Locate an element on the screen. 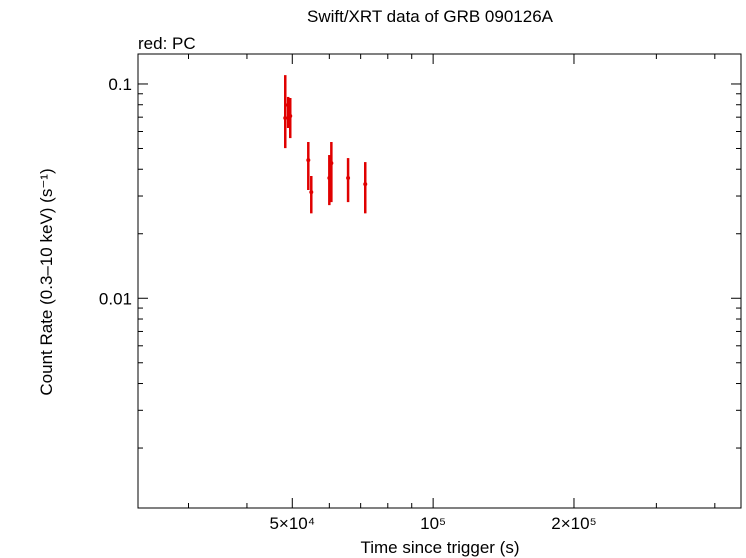 Image resolution: width=746 pixels, height=558 pixels. chart-title: Swift/XRT data of GRB 090126A is located at coordinates (430, 16).